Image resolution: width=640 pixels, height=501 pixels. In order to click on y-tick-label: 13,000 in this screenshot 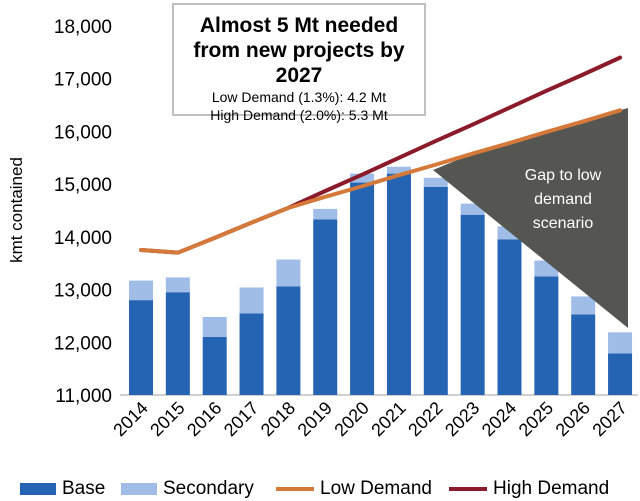, I will do `click(83, 291)`.